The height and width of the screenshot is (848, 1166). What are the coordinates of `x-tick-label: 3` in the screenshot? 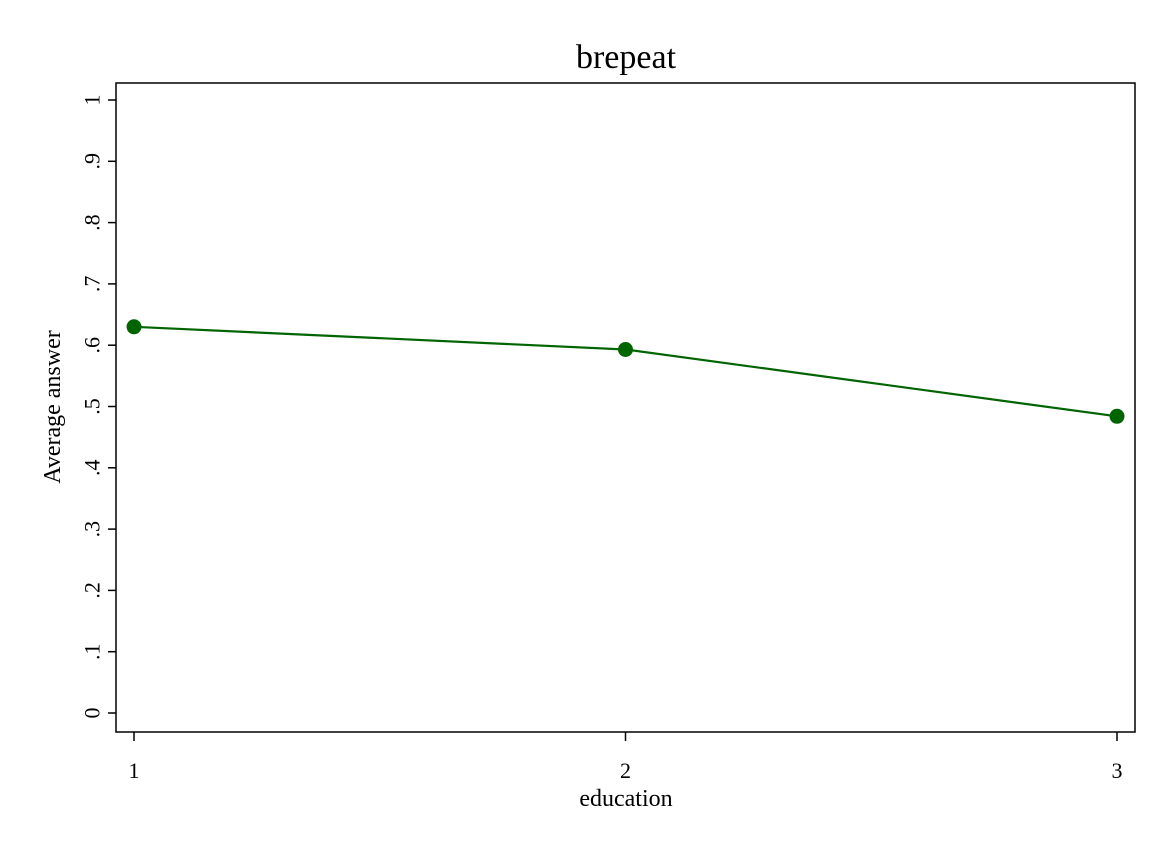 It's located at (1117, 770).